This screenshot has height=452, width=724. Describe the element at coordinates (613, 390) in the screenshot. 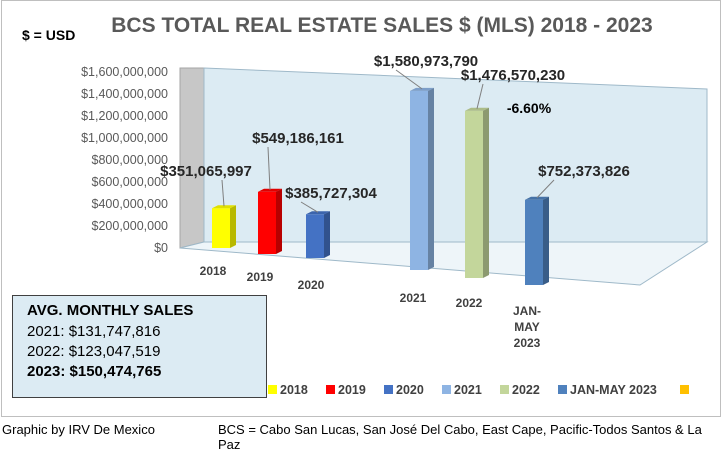

I see `legend-label: JAN-MAY 2023` at that location.